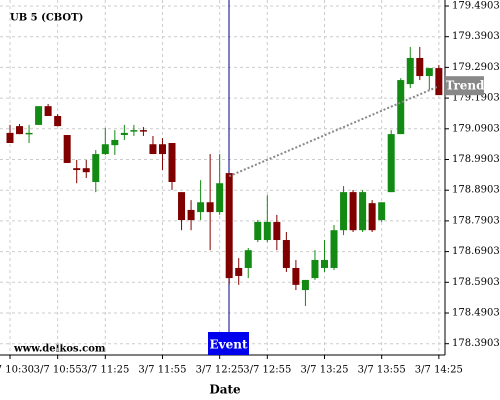 The image size is (500, 400). I want to click on watermark: www.delkos.com, so click(59, 349).